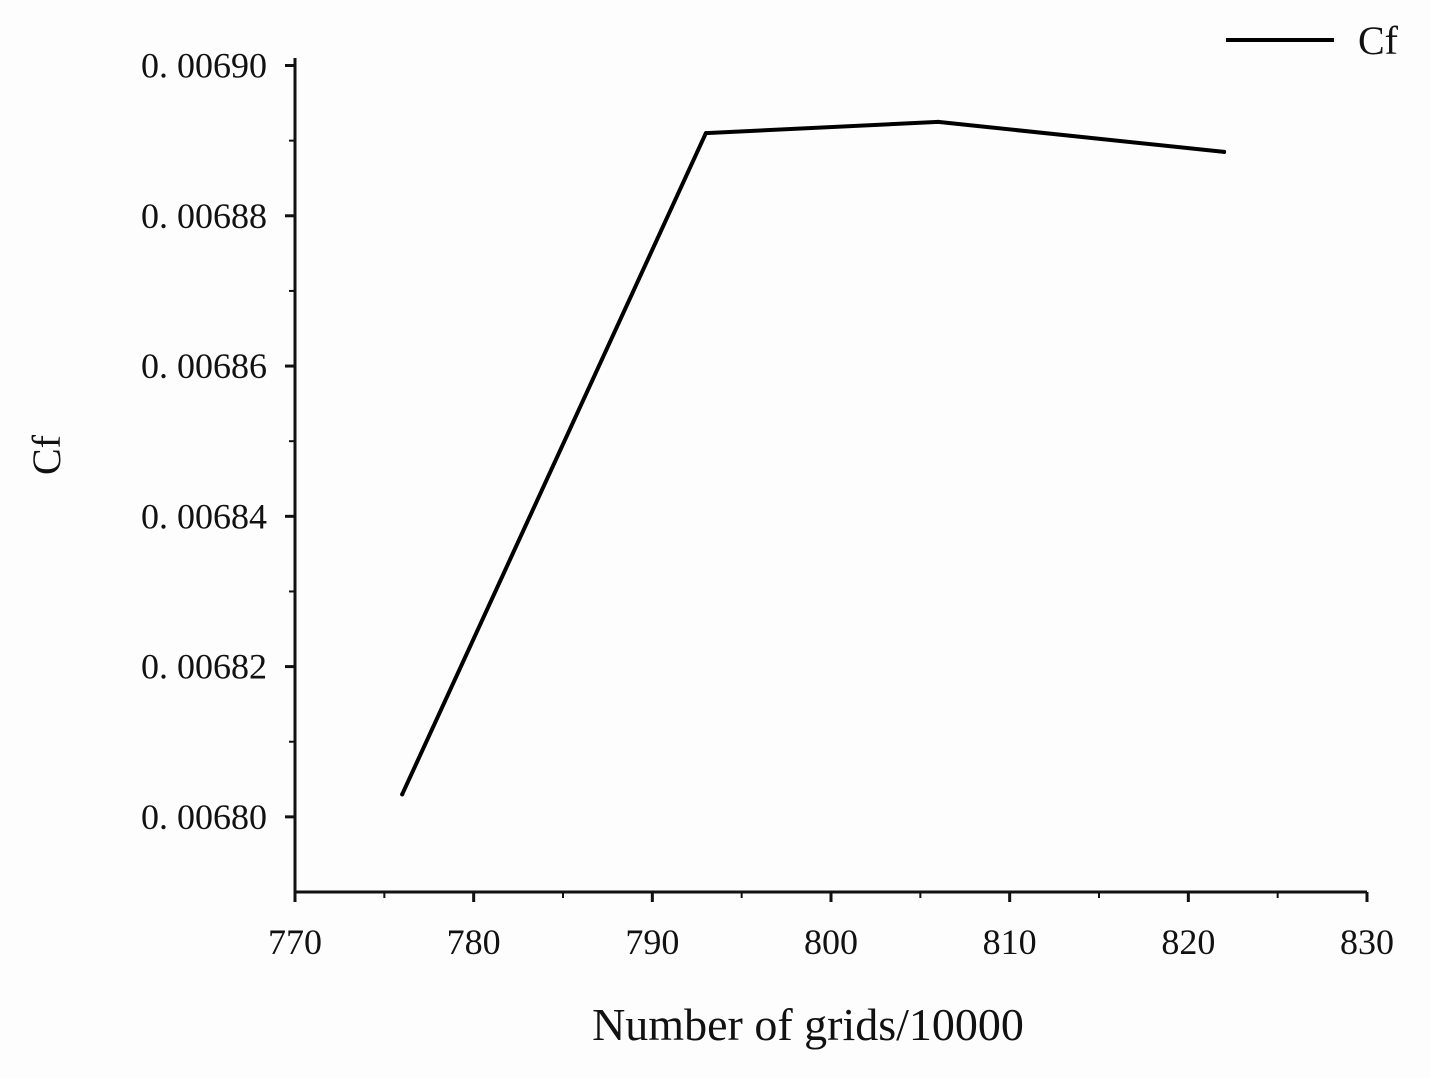 This screenshot has height=1078, width=1430. What do you see at coordinates (1367, 942) in the screenshot?
I see `x-tick-label: 830` at bounding box center [1367, 942].